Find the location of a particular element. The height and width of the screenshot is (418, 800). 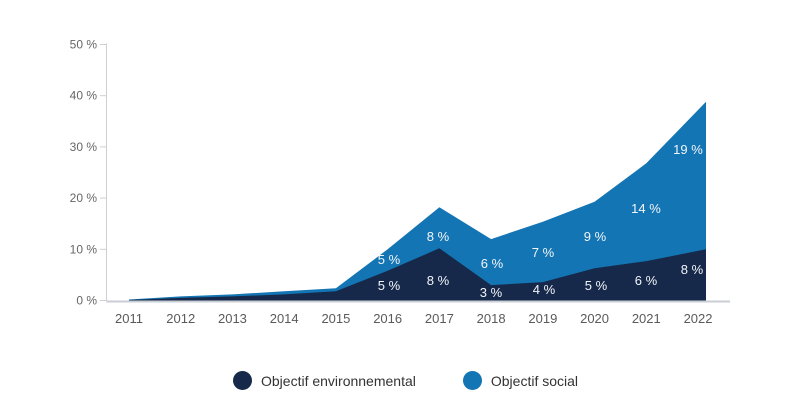

y-axis-tick-label: 30 % is located at coordinates (84, 147).